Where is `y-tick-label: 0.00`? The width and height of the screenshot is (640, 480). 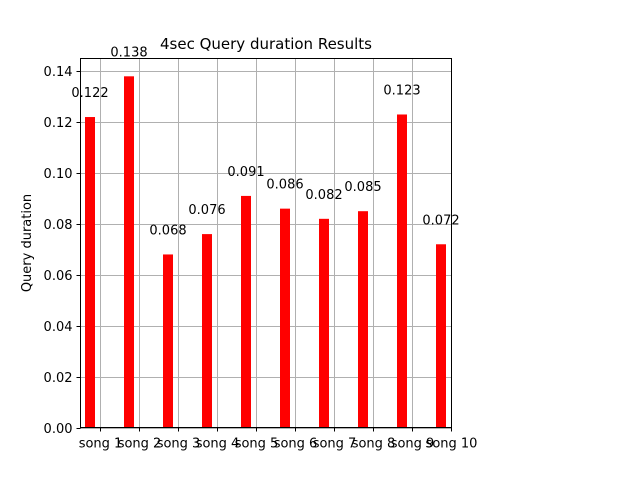
y-tick-label: 0.00 is located at coordinates (58, 429).